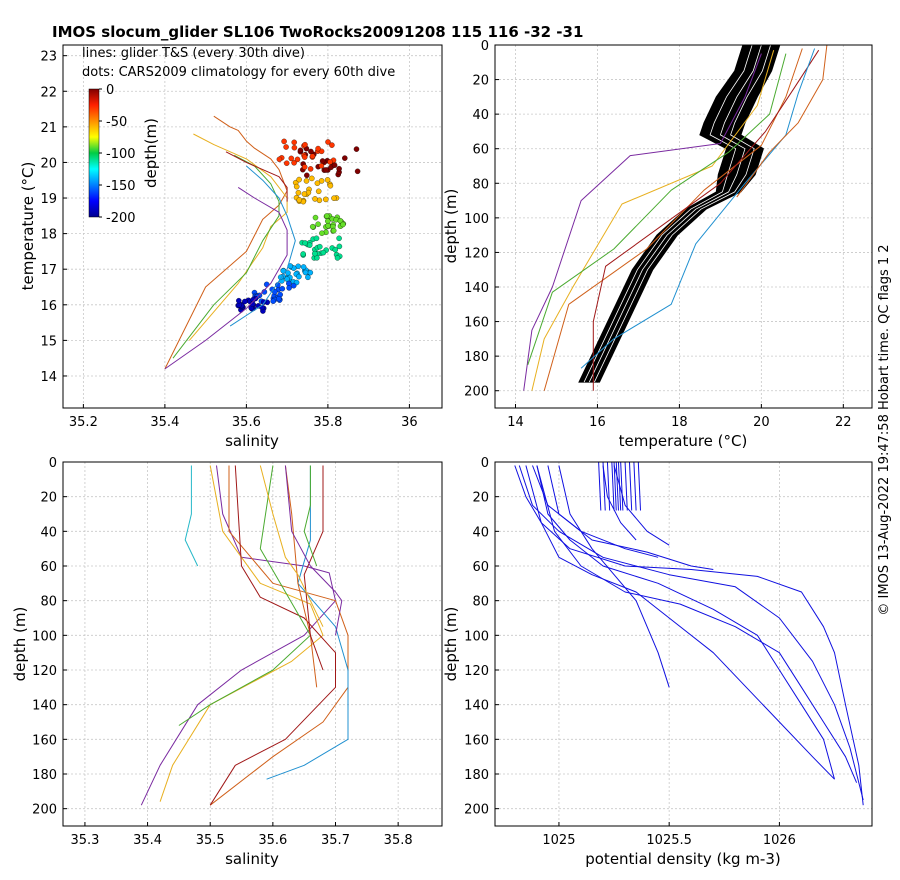 The image size is (900, 880). I want to click on colorbar-label: depth(m), so click(151, 153).